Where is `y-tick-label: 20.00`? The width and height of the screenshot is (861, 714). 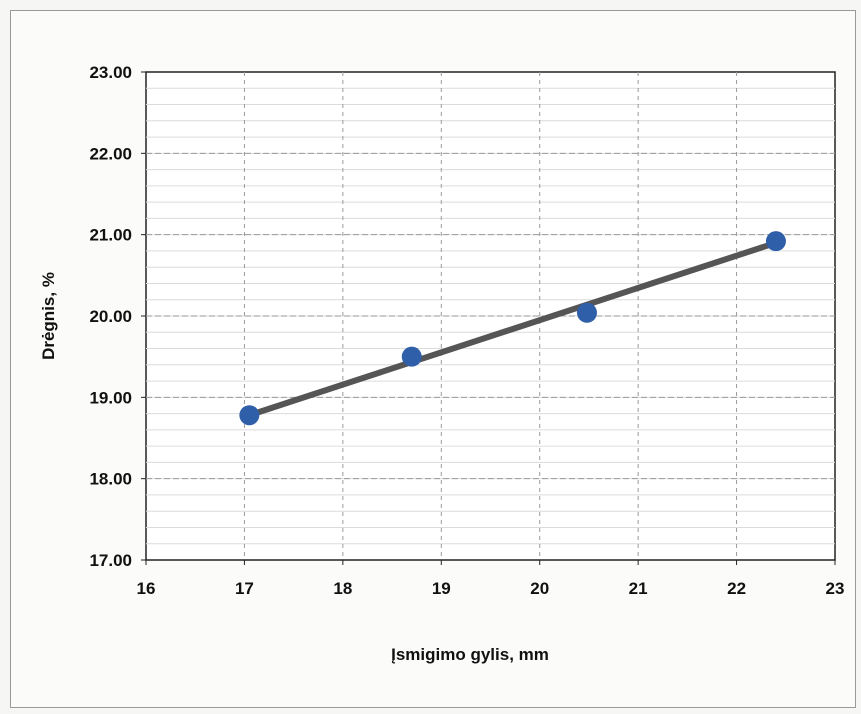 y-tick-label: 20.00 is located at coordinates (110, 316).